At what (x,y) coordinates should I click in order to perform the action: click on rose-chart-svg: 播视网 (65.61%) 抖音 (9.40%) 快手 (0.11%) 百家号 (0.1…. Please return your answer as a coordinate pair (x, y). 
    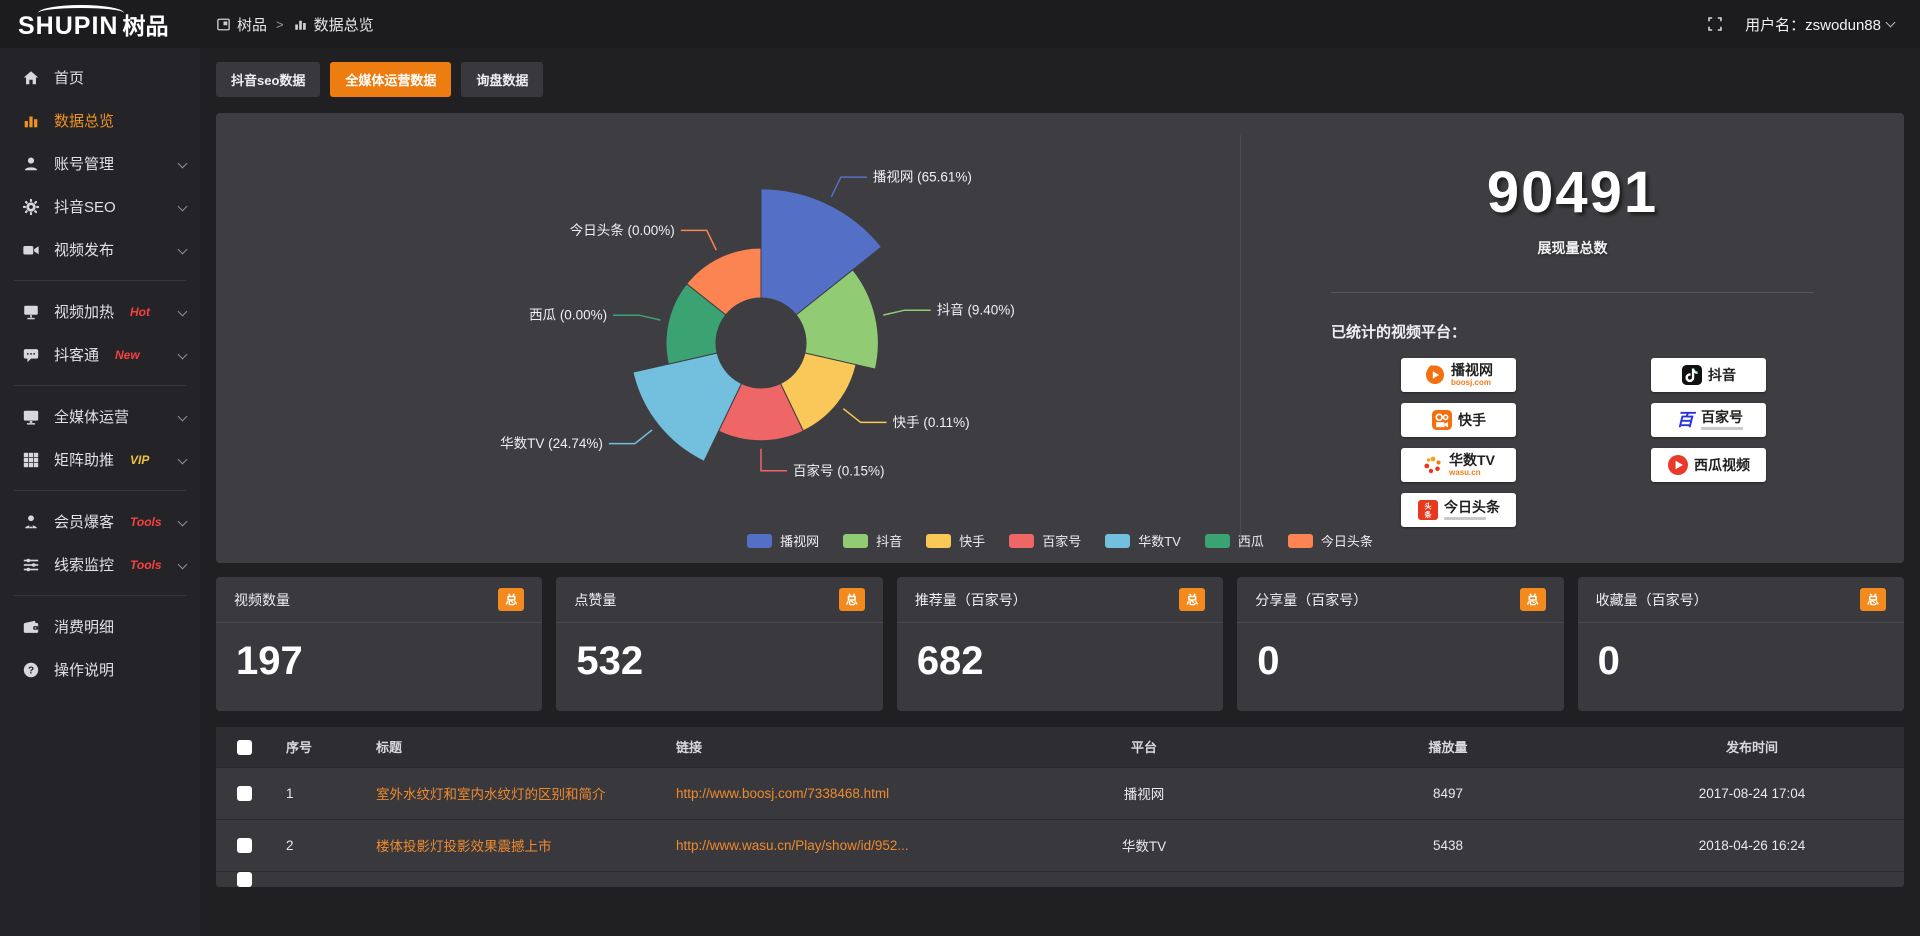
    Looking at the image, I should click on (757, 324).